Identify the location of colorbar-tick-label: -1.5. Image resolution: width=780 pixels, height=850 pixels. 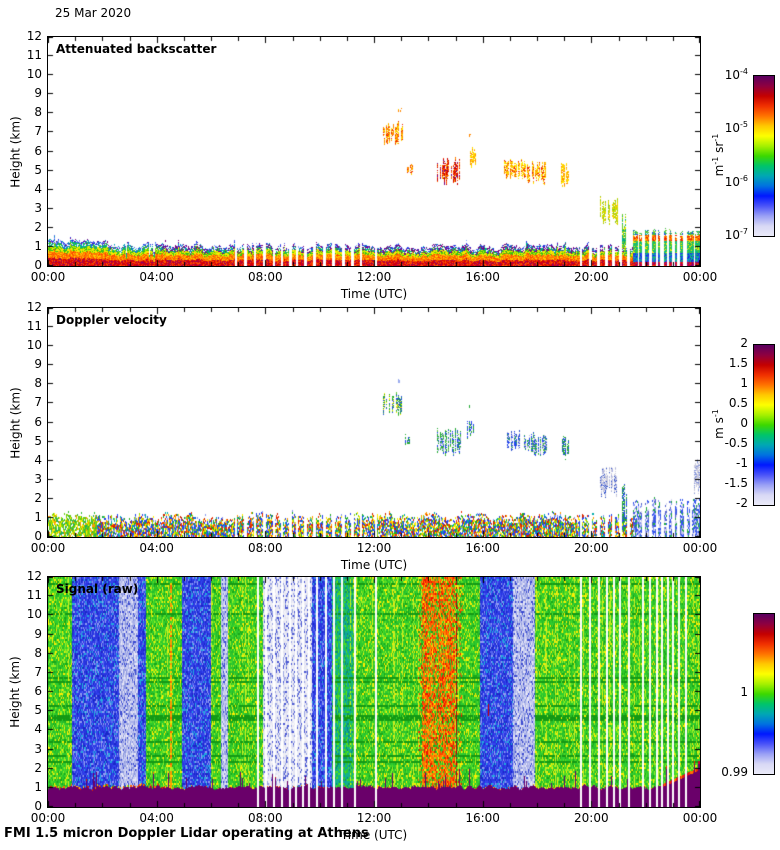
(736, 483).